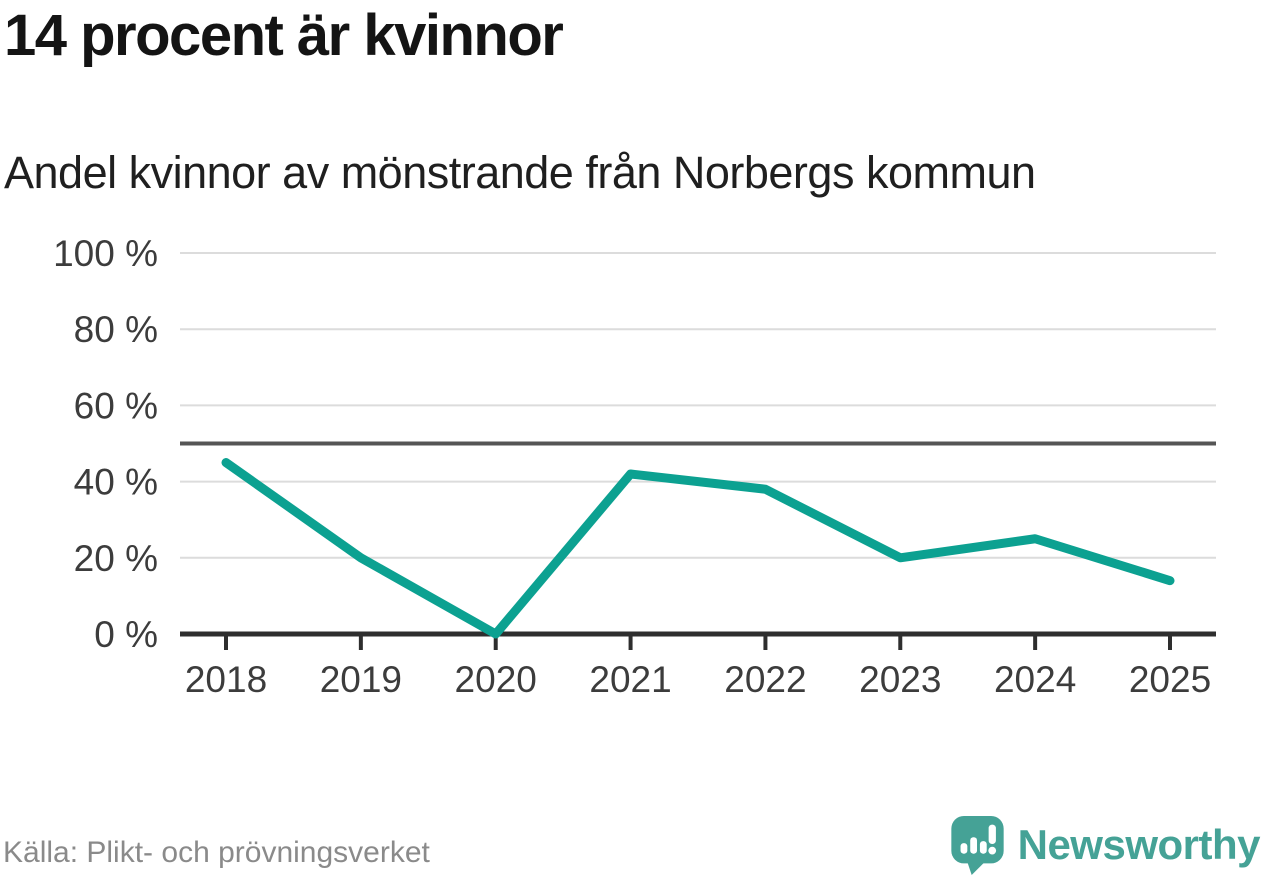  Describe the element at coordinates (992, 834) in the screenshot. I see `logo-exclamation-bar` at that location.